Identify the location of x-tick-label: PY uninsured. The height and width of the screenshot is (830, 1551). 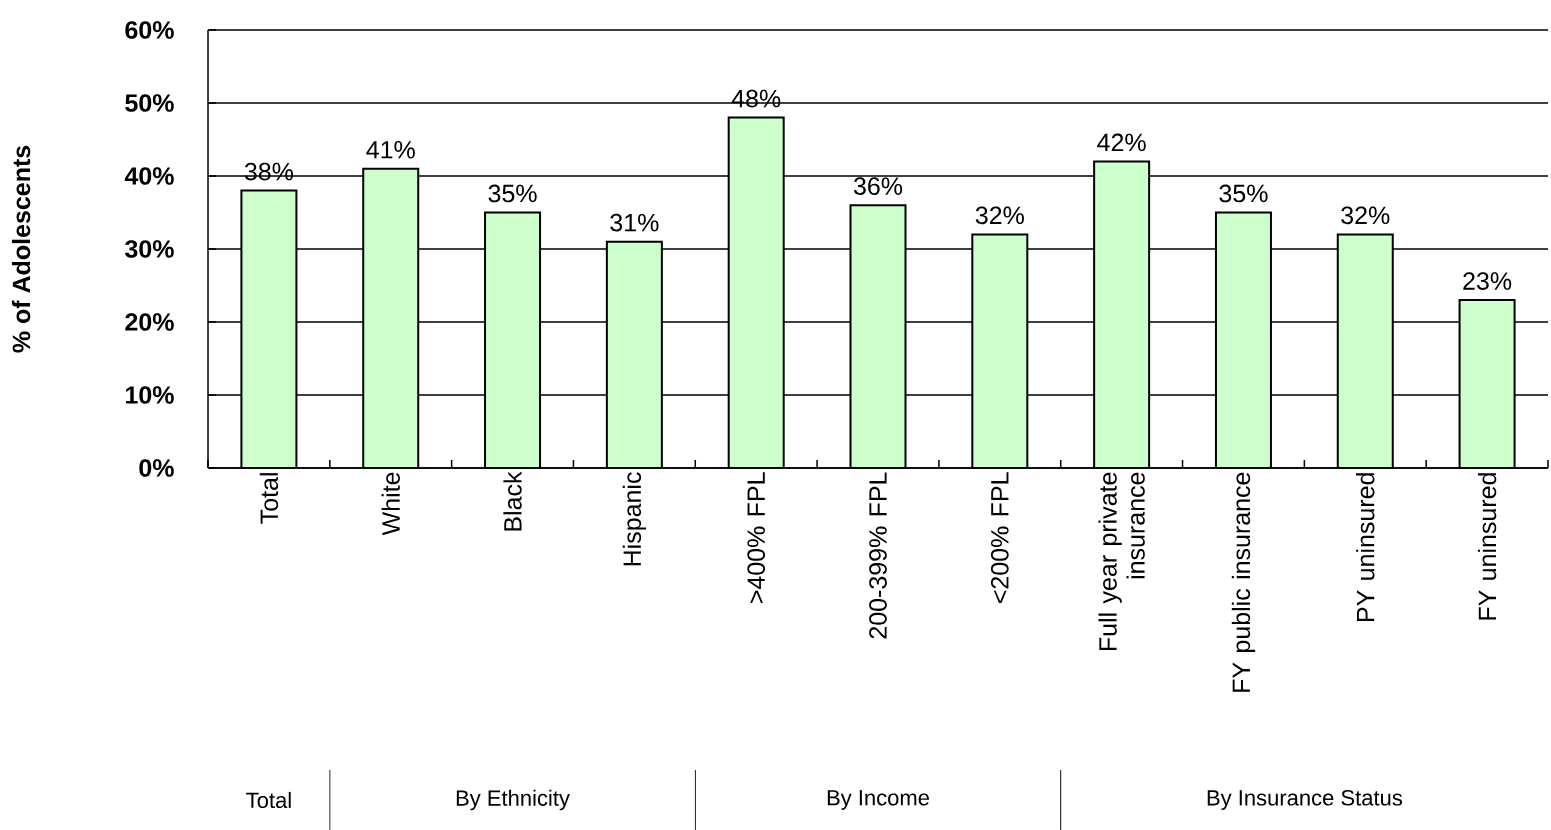
(1365, 547).